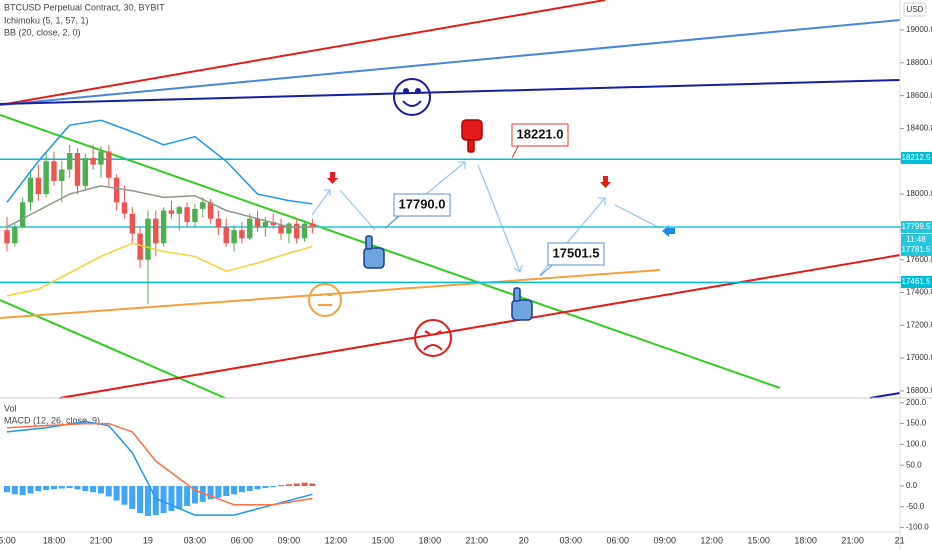  I want to click on y-tick-label: 18800.0, so click(919, 62).